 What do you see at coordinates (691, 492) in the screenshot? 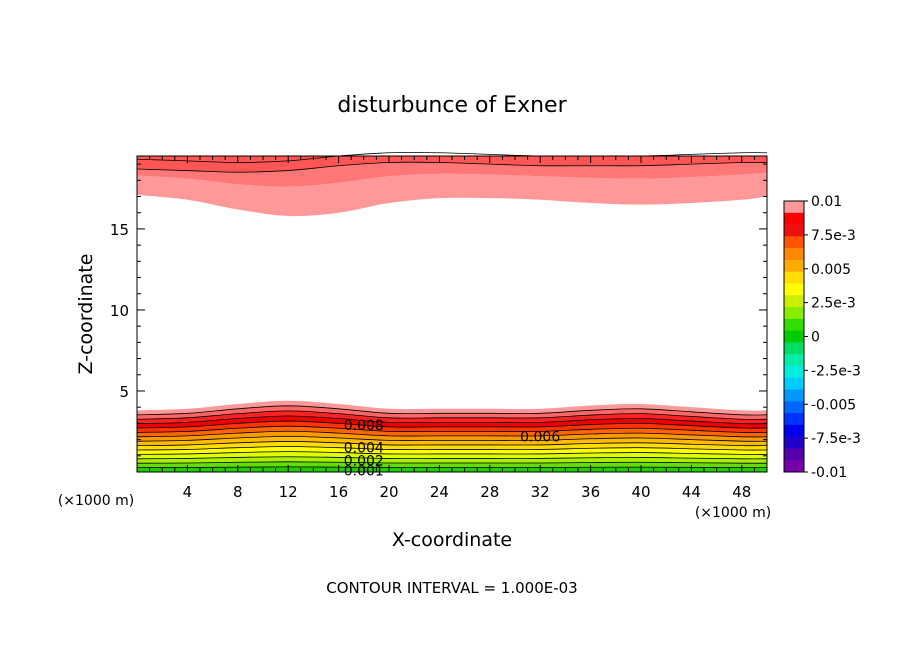
I see `x-tick-label: 44` at bounding box center [691, 492].